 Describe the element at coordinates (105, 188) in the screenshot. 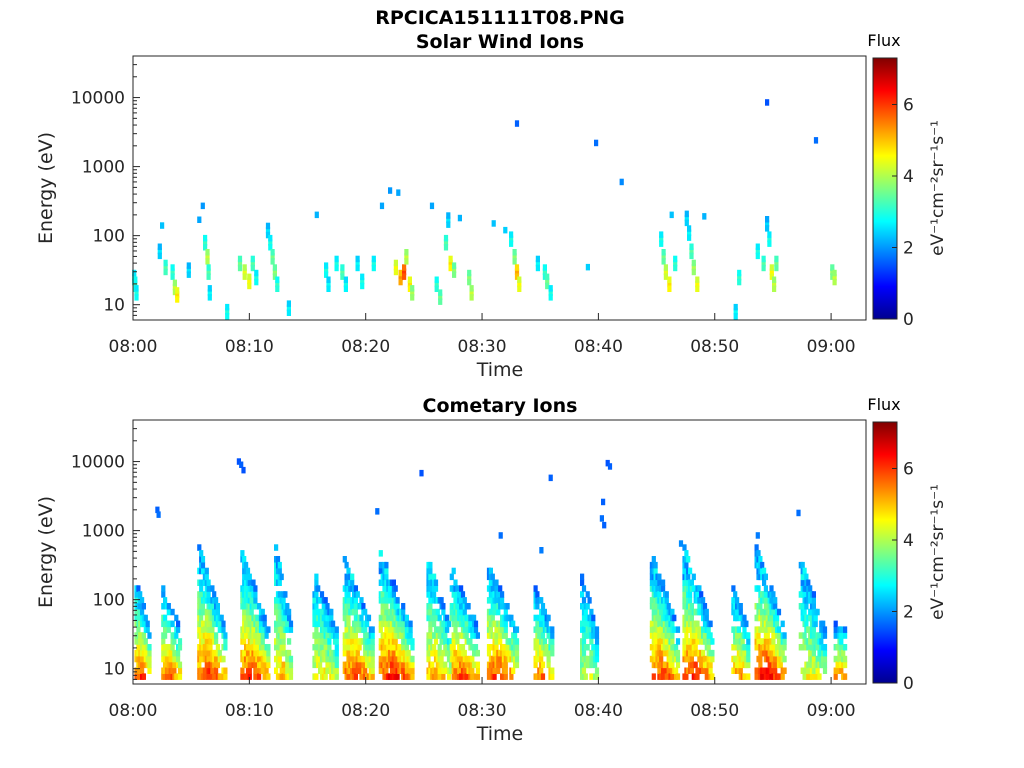

I see `y-ticks: 10 100 1000 10000` at that location.